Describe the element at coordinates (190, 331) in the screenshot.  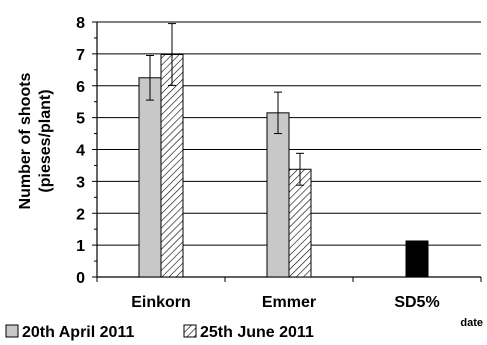
I see `legend-swatch-june` at that location.